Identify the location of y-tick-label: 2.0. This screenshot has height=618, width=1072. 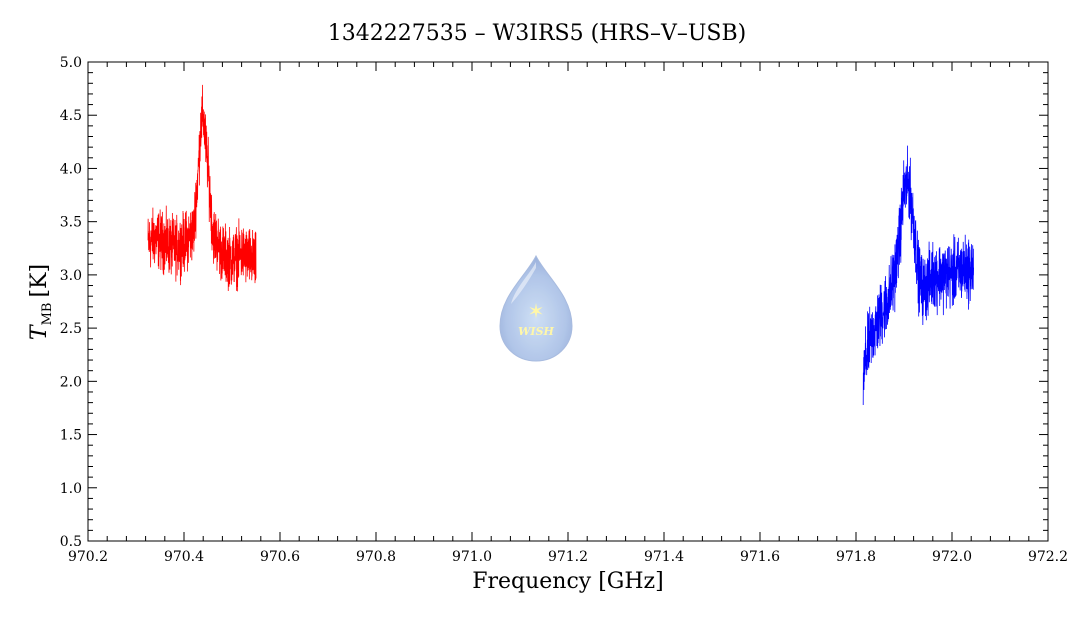
(71, 382).